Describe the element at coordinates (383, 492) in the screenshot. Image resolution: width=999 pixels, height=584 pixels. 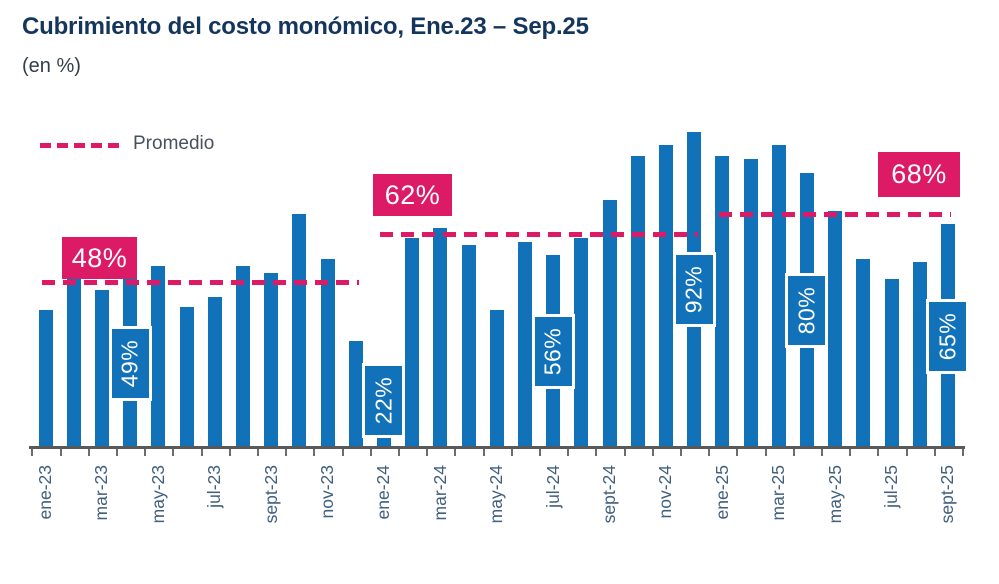
I see `x-tick-label-ene-24: ene-24` at that location.